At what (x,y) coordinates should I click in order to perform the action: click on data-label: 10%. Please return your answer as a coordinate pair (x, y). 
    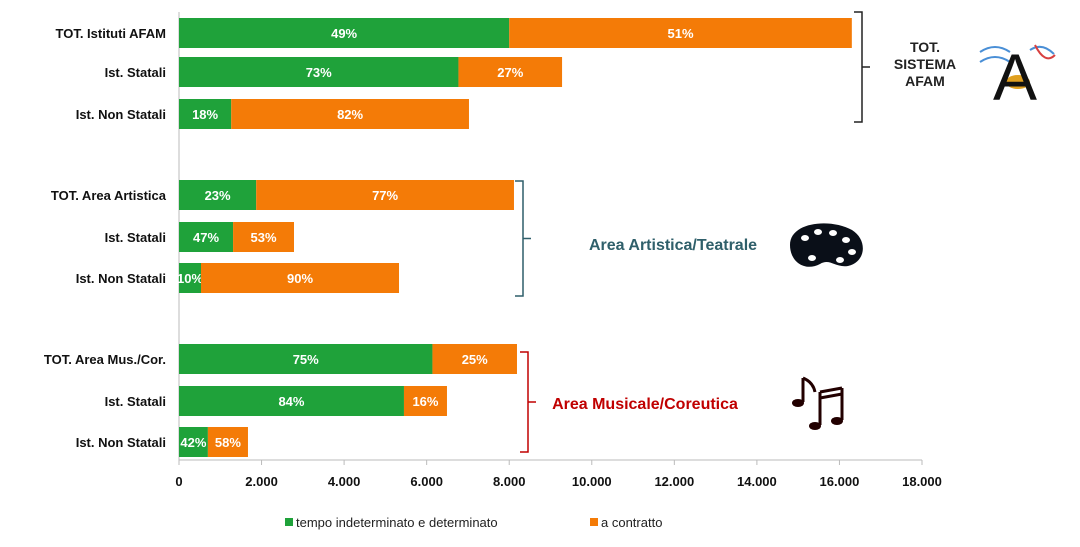
    Looking at the image, I should click on (190, 278).